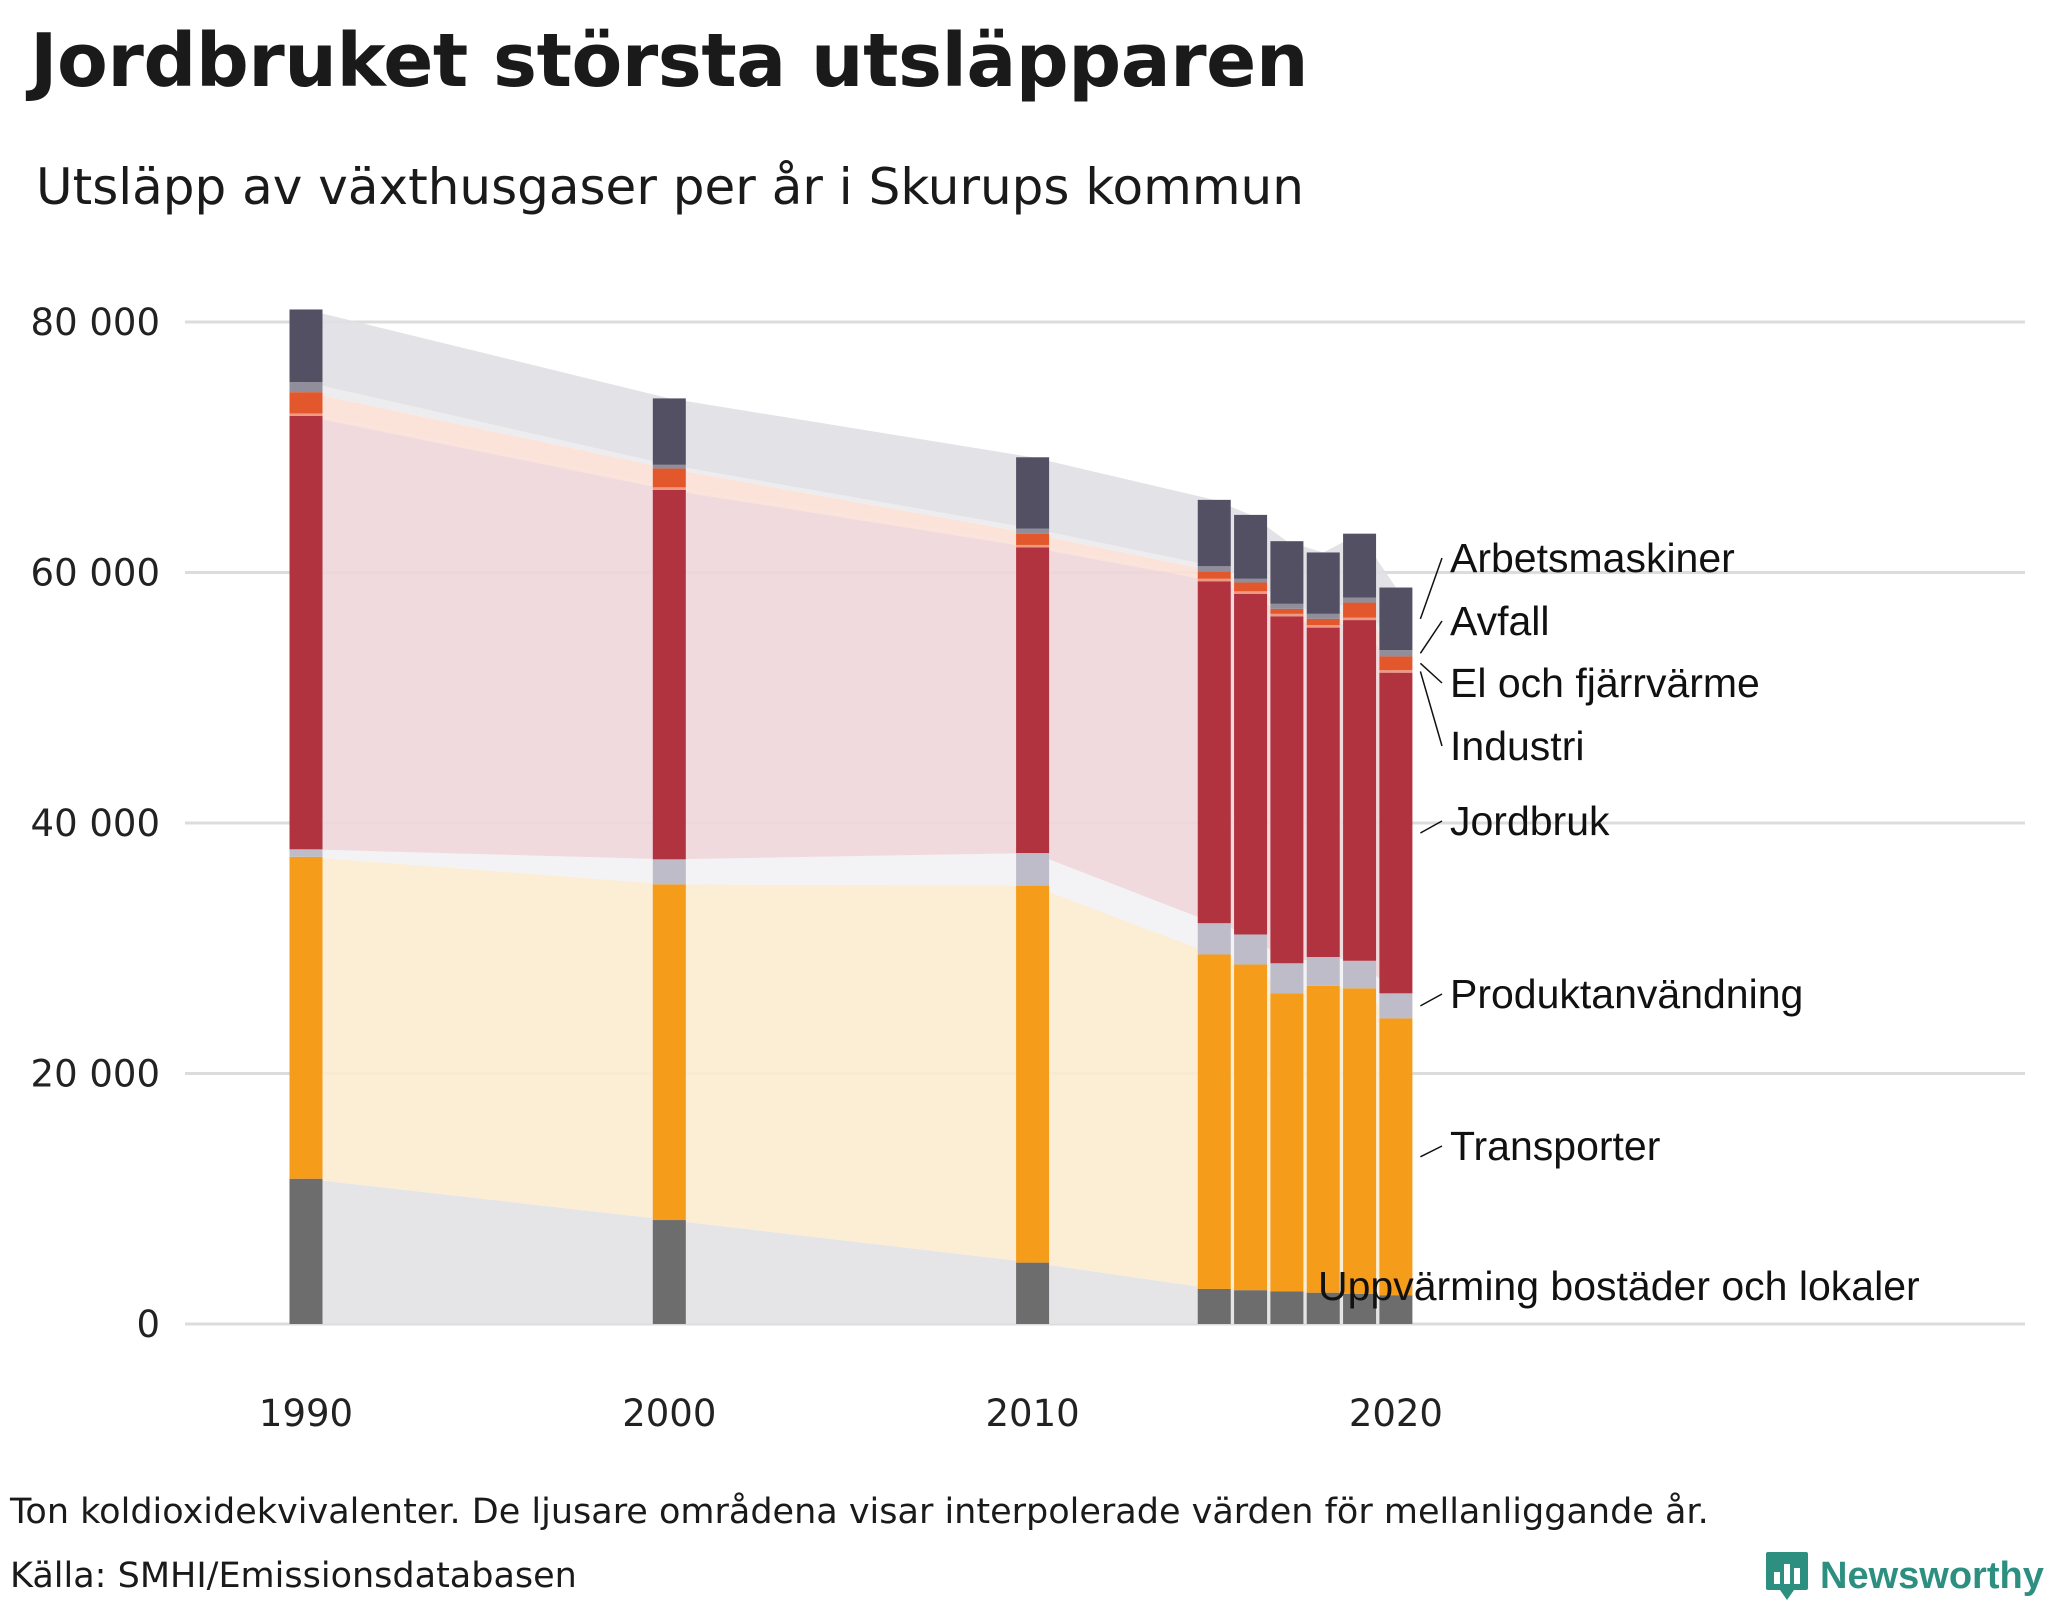 Image resolution: width=2048 pixels, height=1602 pixels. Describe the element at coordinates (95, 322) in the screenshot. I see `y-tick-label: 80 000` at that location.